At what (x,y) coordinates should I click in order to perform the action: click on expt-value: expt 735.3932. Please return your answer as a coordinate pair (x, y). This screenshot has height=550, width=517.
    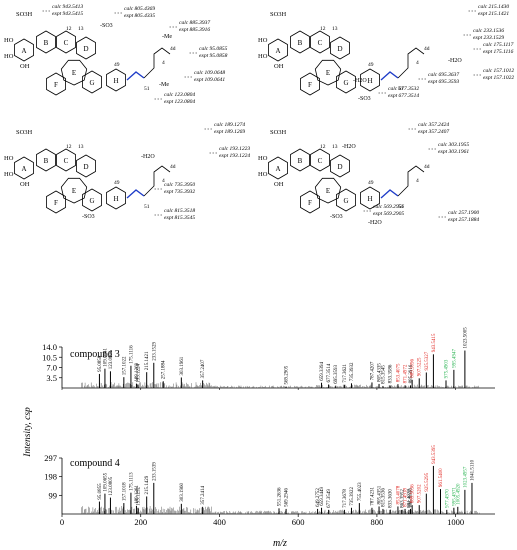
    Looking at the image, I should click on (179, 192).